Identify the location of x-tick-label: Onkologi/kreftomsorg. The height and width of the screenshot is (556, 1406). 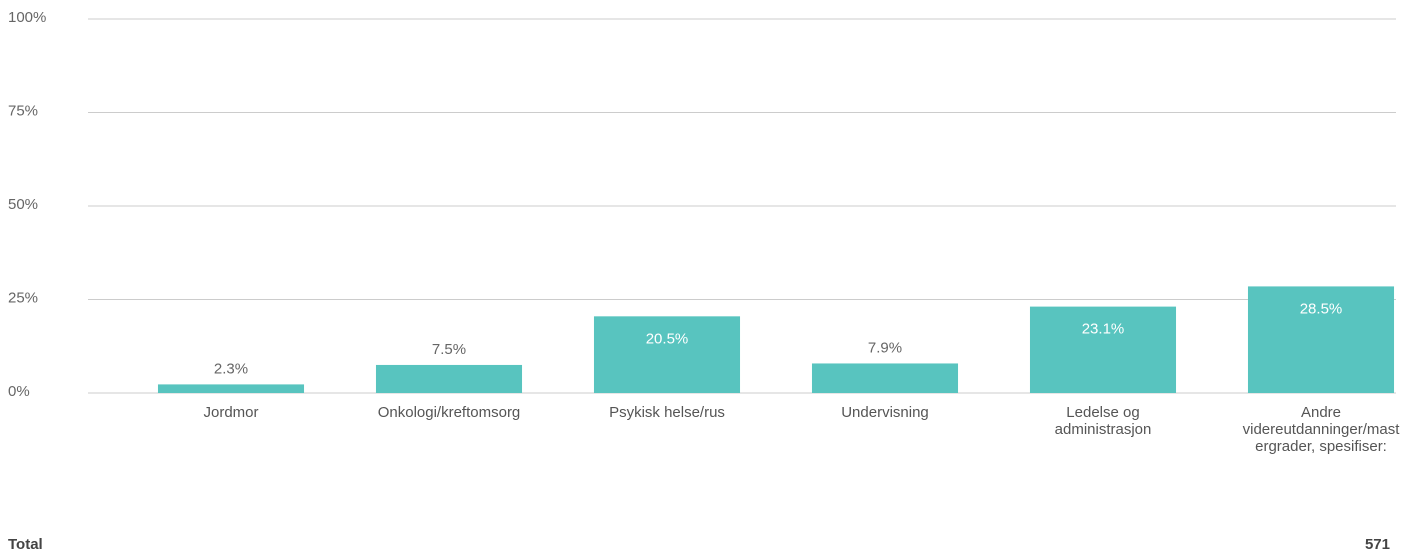
(449, 412).